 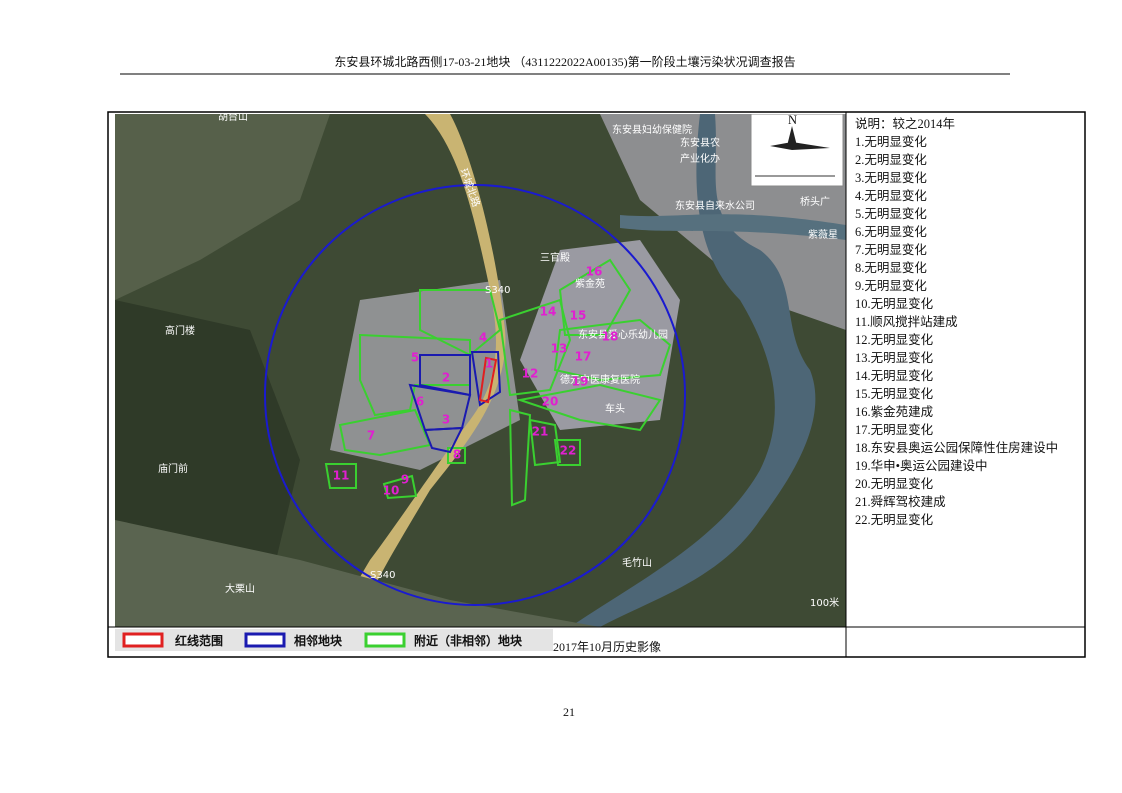 What do you see at coordinates (906, 321) in the screenshot?
I see `note-item: 11.顺风搅拌站建成` at bounding box center [906, 321].